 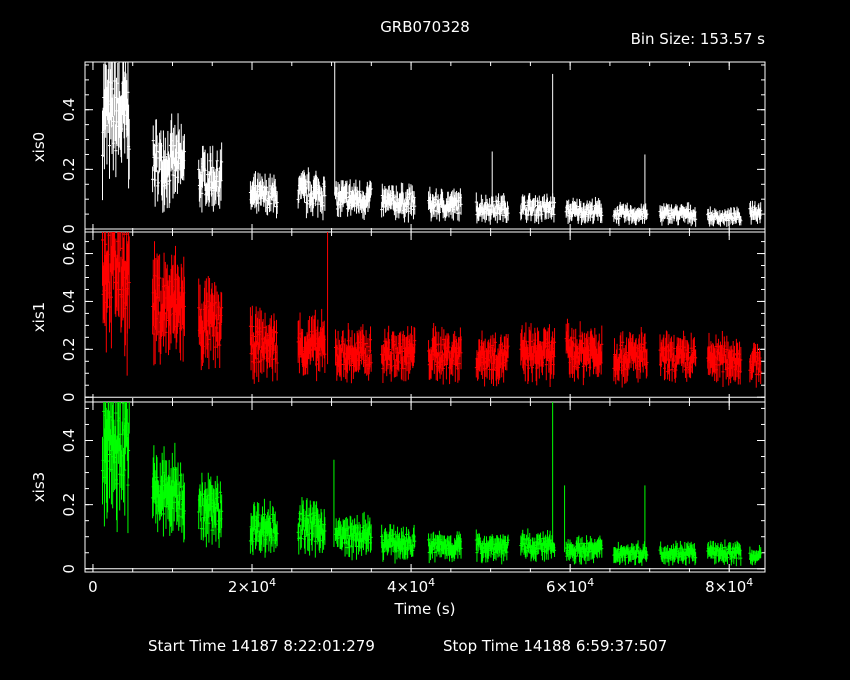 What do you see at coordinates (69, 254) in the screenshot?
I see `y-tick-label: 0.6` at bounding box center [69, 254].